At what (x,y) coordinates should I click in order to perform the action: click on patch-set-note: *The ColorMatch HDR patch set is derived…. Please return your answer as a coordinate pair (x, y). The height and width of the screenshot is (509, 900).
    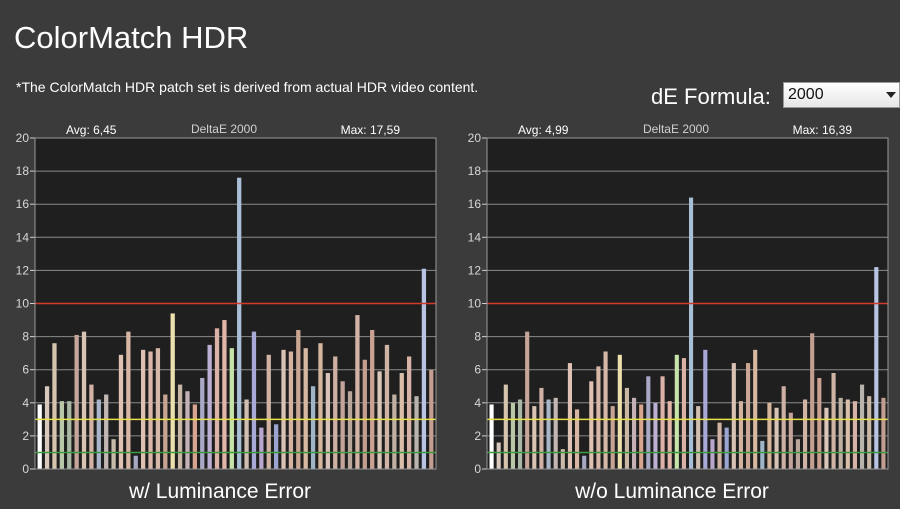
    Looking at the image, I should click on (247, 87).